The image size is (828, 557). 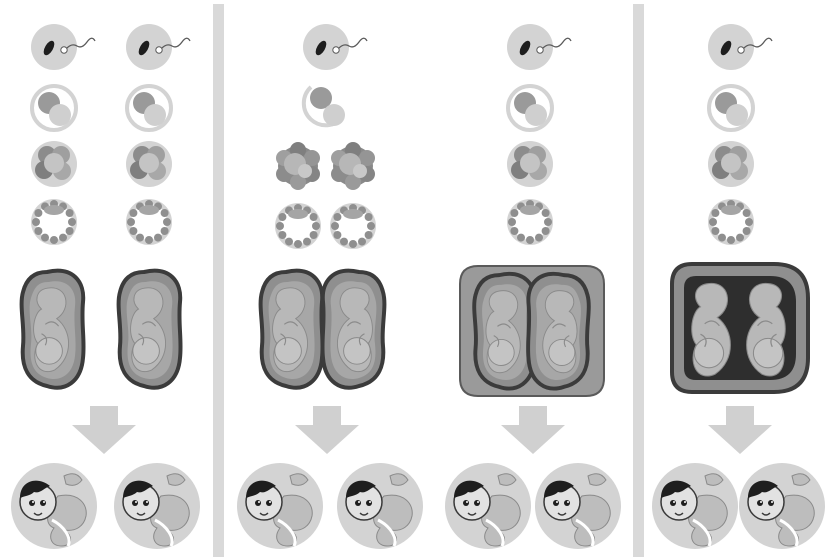 What do you see at coordinates (532, 331) in the screenshot?
I see `shared-placenta-icon` at bounding box center [532, 331].